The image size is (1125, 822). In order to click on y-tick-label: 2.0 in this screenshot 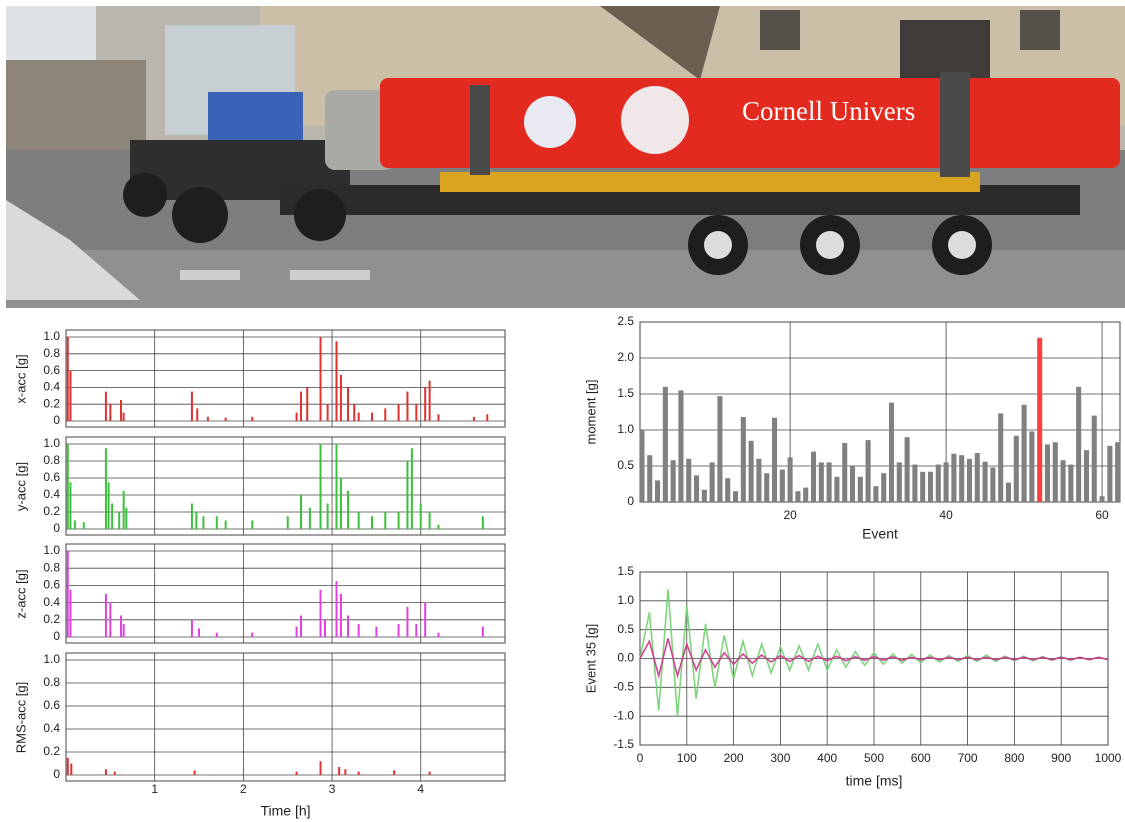, I will do `click(625, 357)`.